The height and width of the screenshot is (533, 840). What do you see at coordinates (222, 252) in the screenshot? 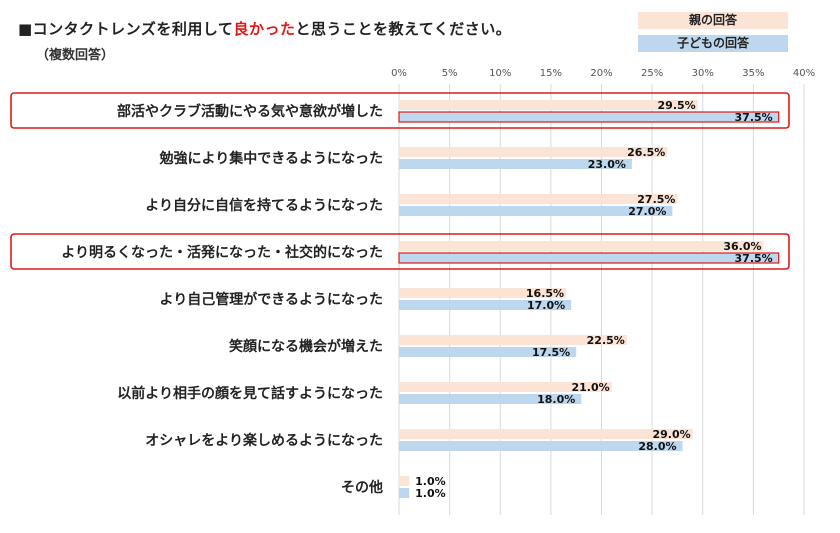
I see `category-label: より明るくなった・活発になった・社交的になった` at bounding box center [222, 252].